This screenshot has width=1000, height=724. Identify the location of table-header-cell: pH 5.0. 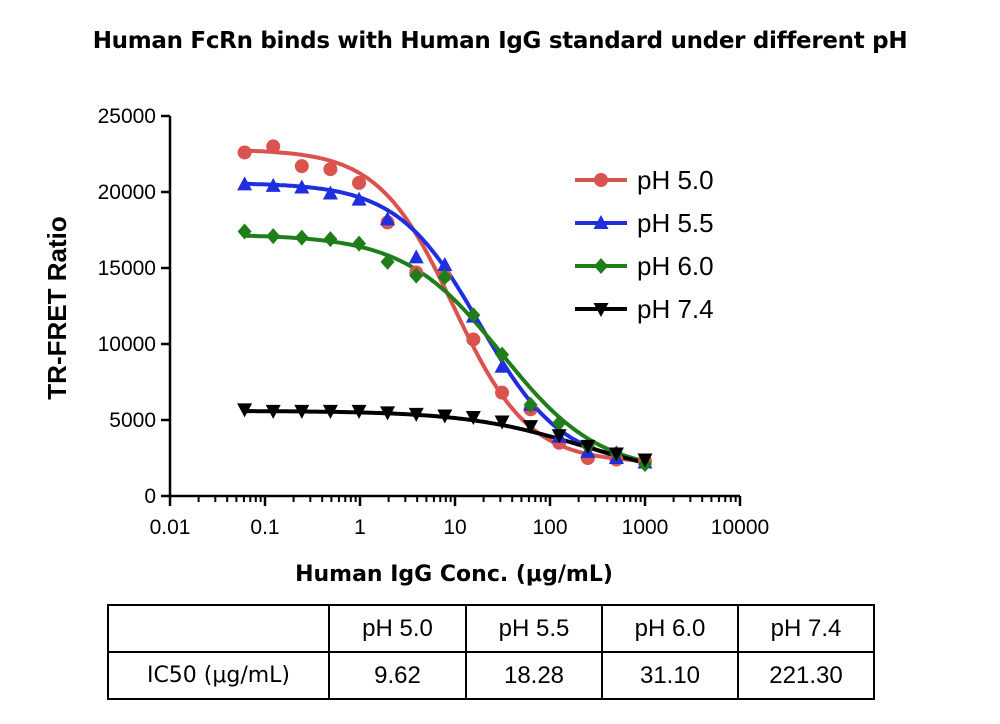
(397, 628).